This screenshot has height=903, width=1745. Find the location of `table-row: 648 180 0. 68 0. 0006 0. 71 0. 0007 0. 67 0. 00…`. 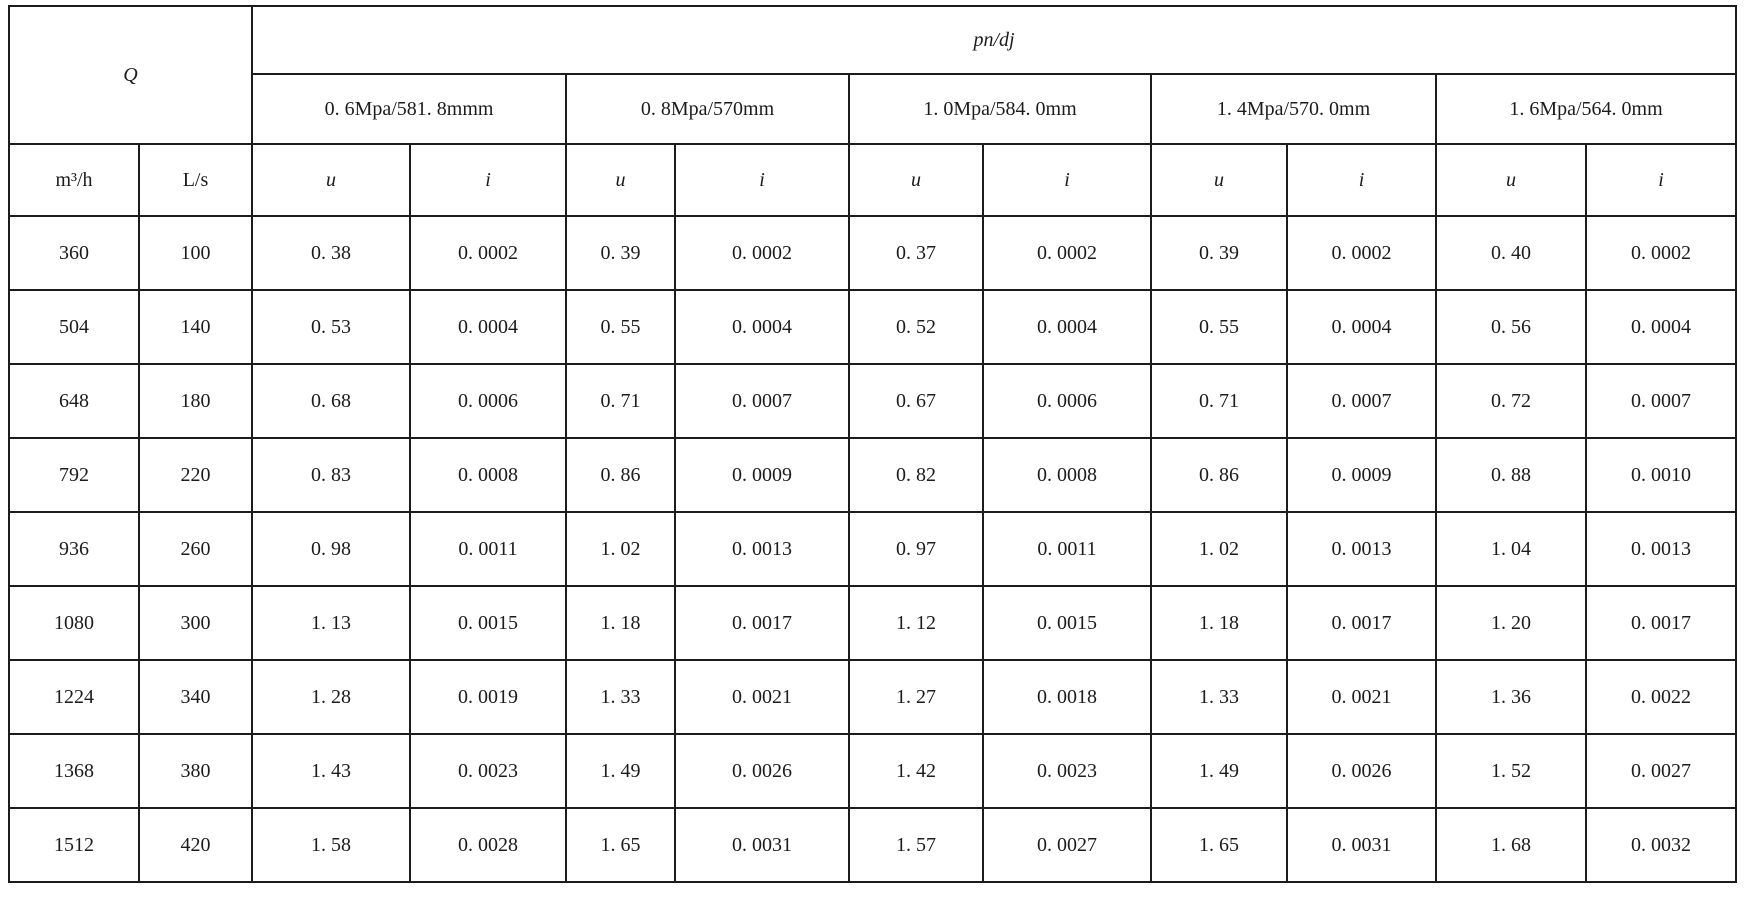

table-row: 648 180 0. 68 0. 0006 0. 71 0. 0007 0. 67 0. 00… is located at coordinates (873, 401).